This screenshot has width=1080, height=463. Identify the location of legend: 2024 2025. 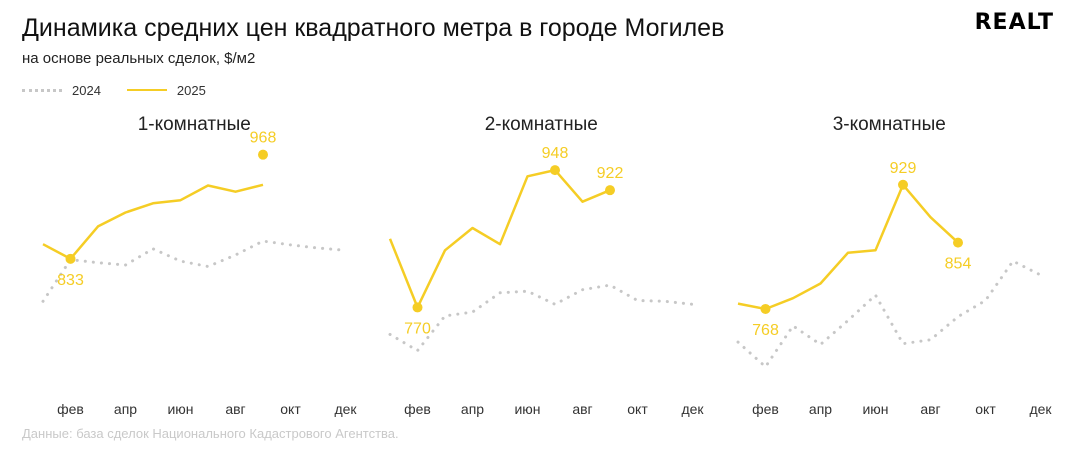
(127, 90).